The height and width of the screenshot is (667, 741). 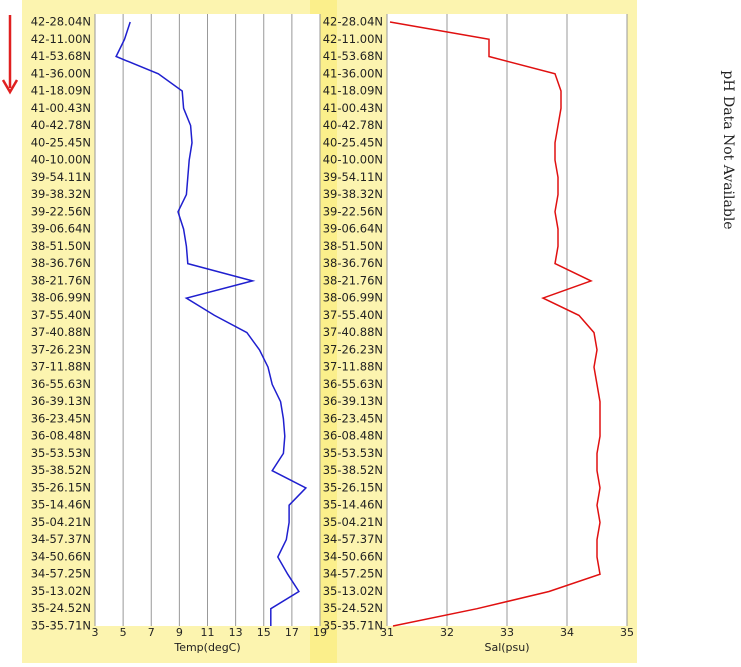 I want to click on x-tick-label: 31, so click(x=387, y=632).